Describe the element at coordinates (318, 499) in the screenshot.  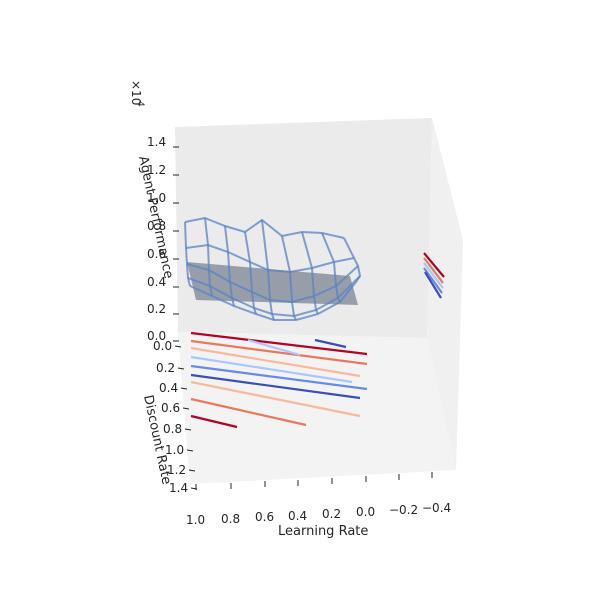
I see `x-axis: 1.0 0.8 0.6 0.4 0.2 0.0 −0.2 −0.4` at that location.